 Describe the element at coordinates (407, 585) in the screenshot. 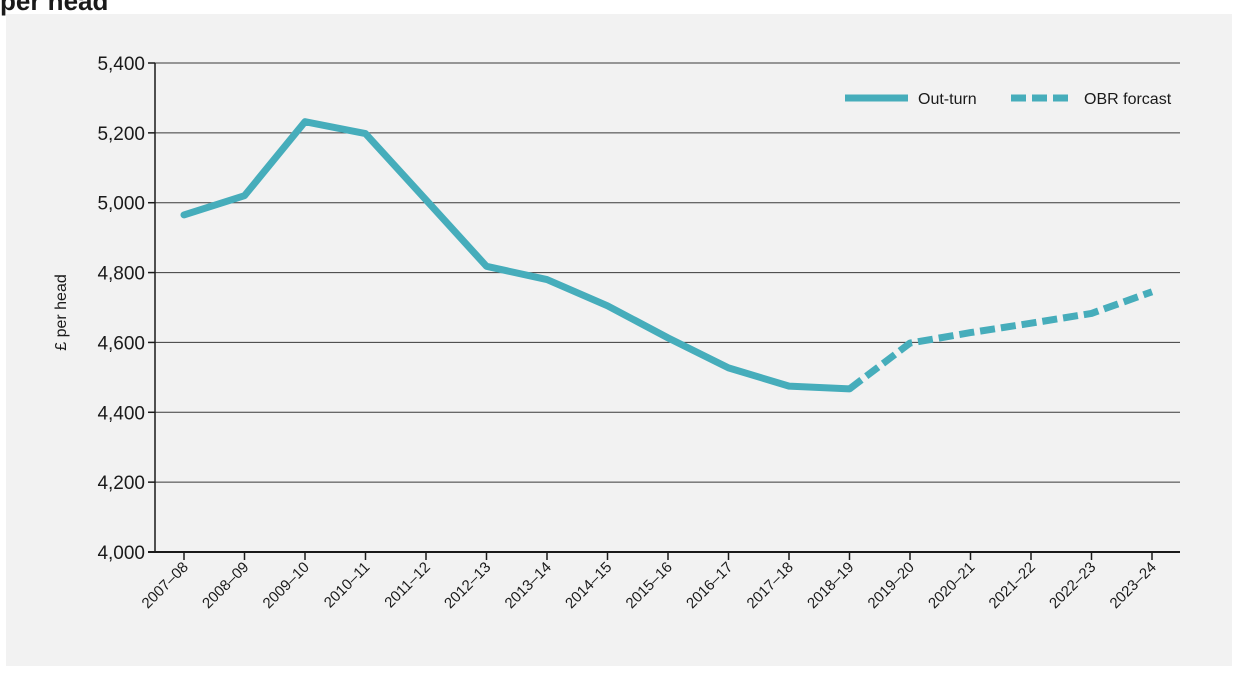

I see `x-tick-label: 2011–12` at that location.